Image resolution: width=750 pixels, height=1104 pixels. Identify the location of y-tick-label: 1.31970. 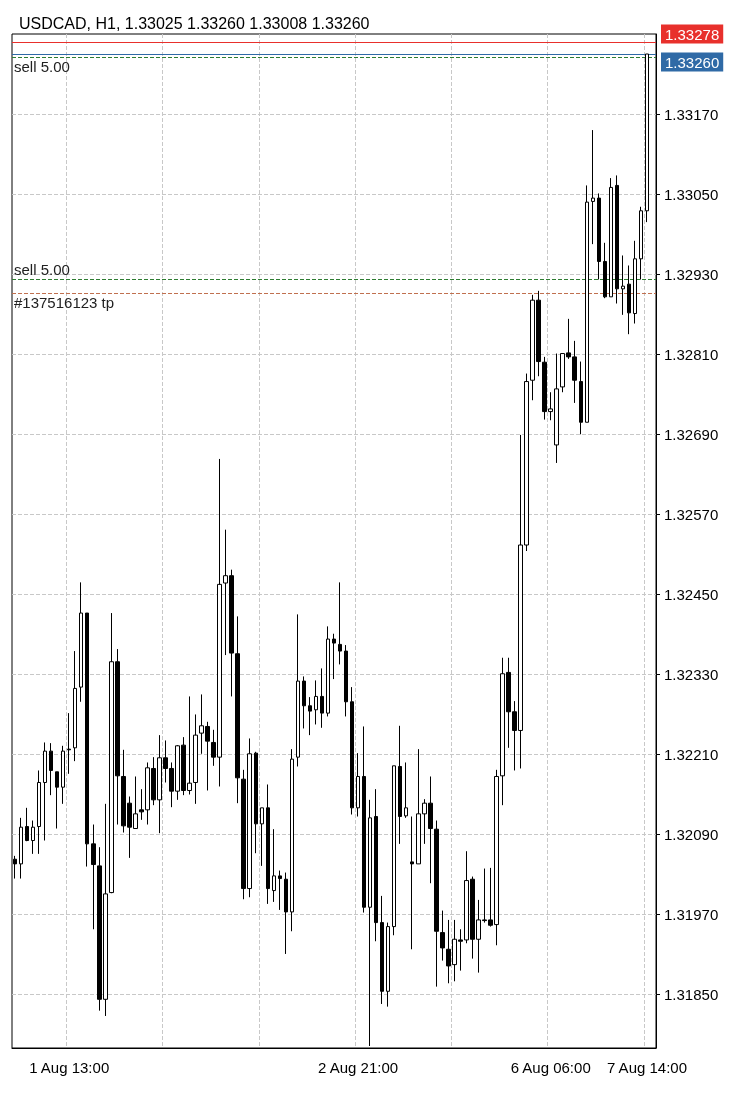
(691, 915).